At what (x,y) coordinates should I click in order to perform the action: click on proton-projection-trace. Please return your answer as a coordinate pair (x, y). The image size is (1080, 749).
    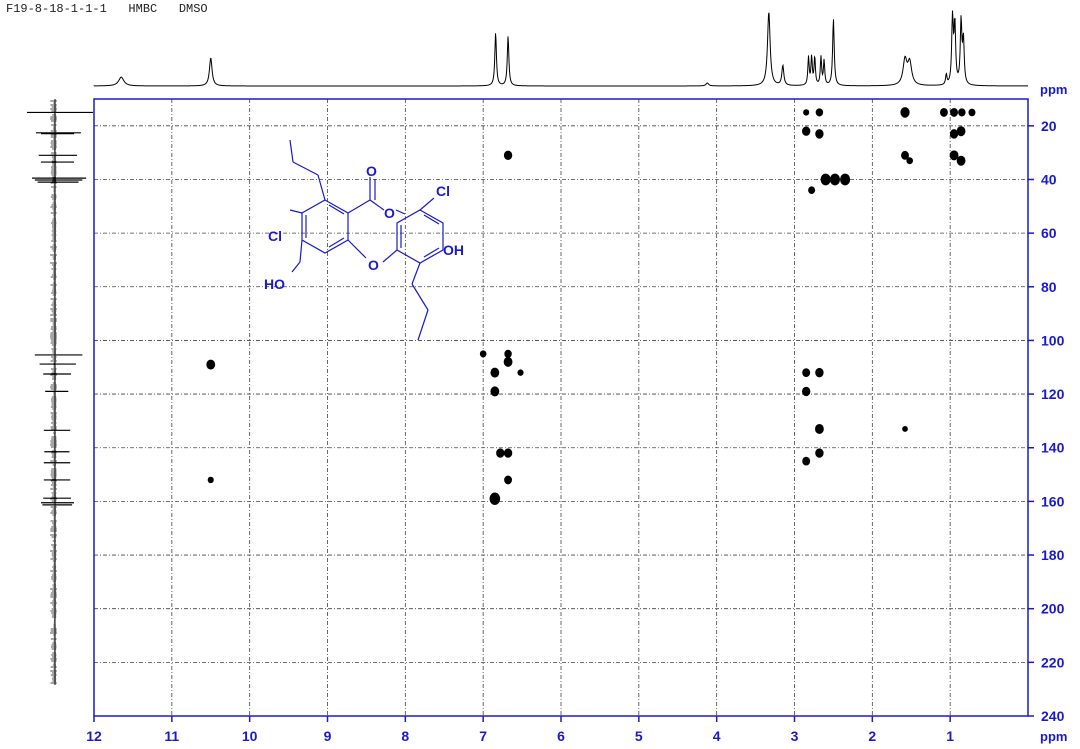
    Looking at the image, I should click on (560, 48).